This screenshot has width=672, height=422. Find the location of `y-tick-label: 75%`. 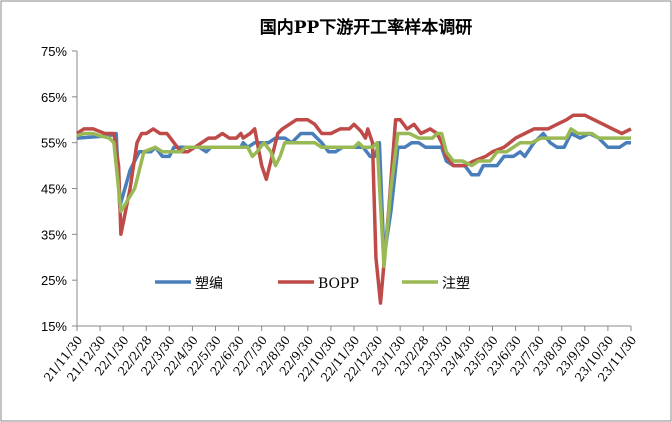

y-tick-label: 75% is located at coordinates (54, 51).